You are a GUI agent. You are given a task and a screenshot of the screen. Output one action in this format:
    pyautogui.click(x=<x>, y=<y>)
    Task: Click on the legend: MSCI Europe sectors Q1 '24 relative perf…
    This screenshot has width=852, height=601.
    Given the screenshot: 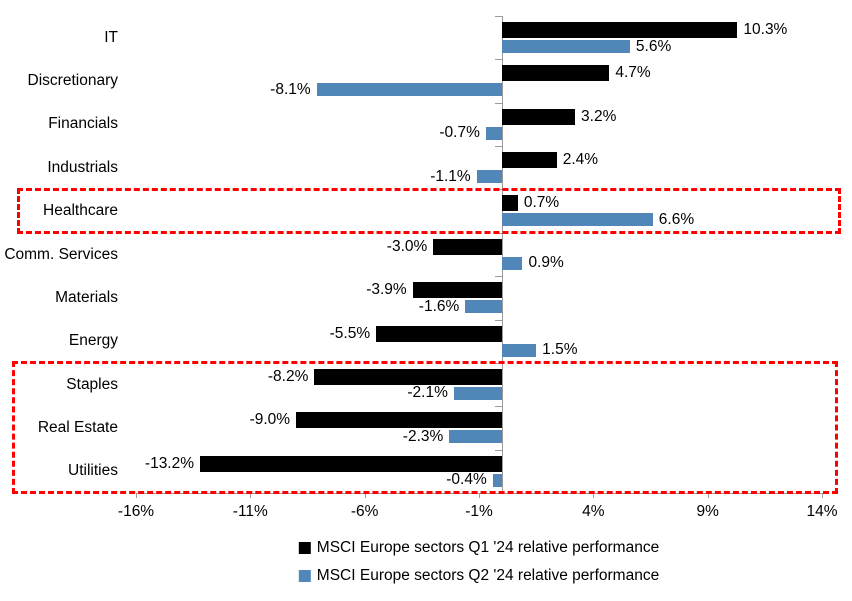 What is the action you would take?
    pyautogui.click(x=479, y=562)
    